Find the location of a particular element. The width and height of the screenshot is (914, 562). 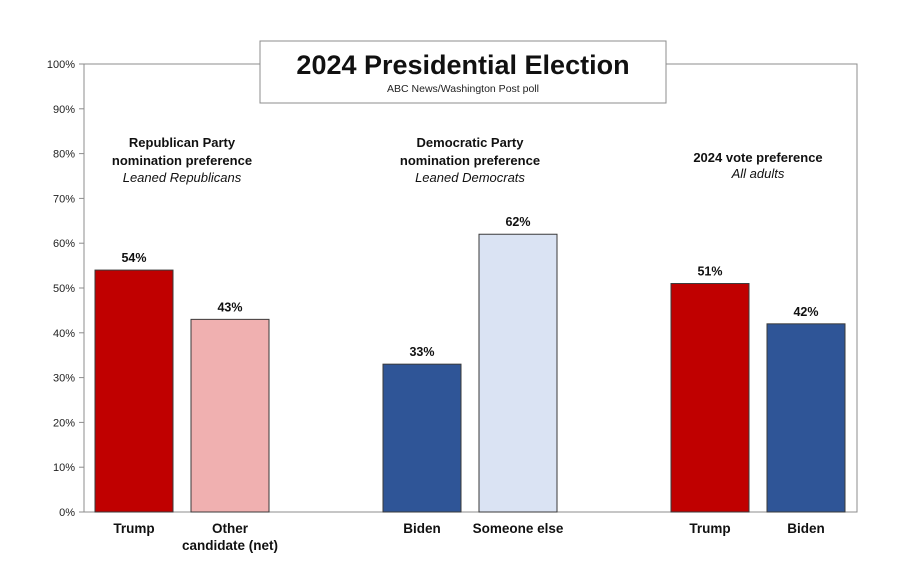

y-tick-label: 20% is located at coordinates (64, 423).